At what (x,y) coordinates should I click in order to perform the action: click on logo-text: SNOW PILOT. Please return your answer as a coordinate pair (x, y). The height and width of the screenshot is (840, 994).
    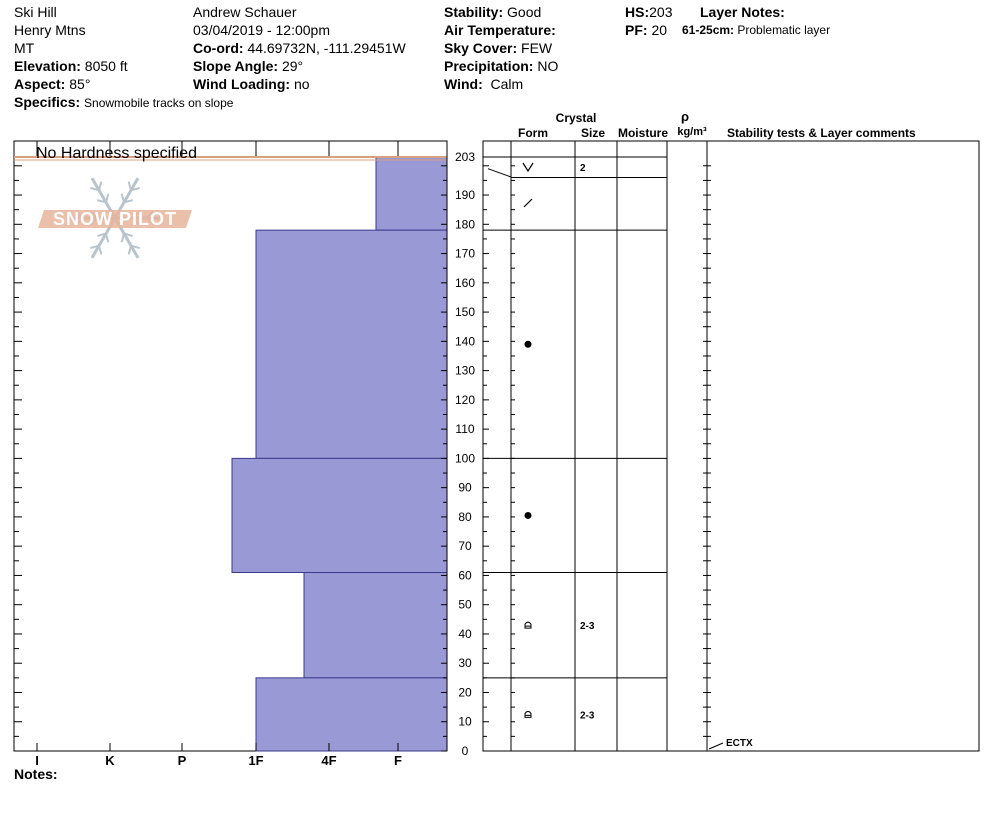
    Looking at the image, I should click on (115, 219).